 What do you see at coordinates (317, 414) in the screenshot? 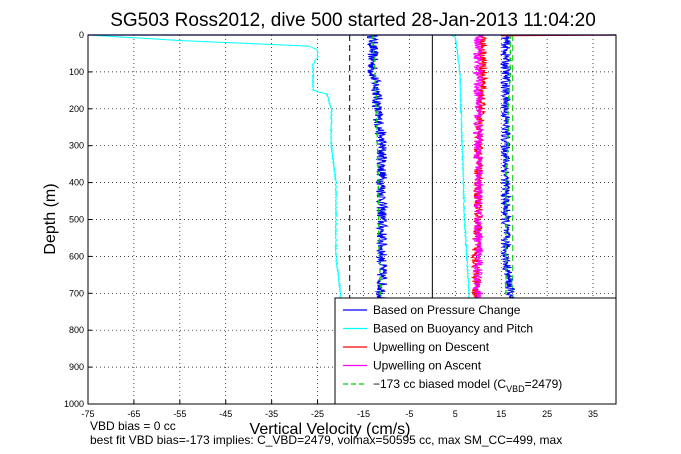
I see `x-tick-label: -25` at bounding box center [317, 414].